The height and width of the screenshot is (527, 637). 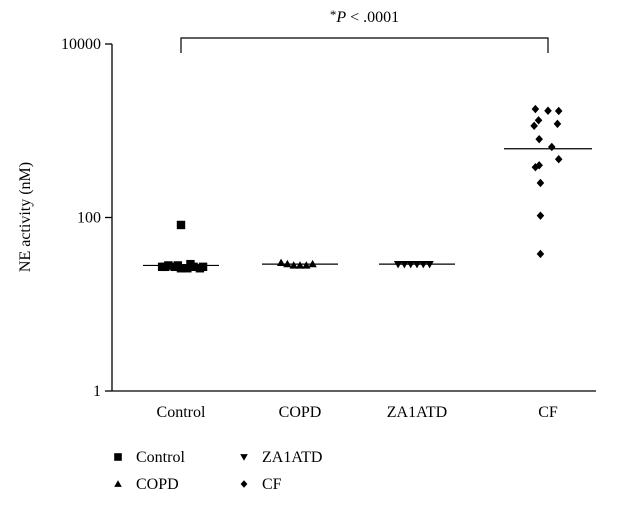 What do you see at coordinates (25, 217) in the screenshot?
I see `y-axis-label: NE activity (nM)` at bounding box center [25, 217].